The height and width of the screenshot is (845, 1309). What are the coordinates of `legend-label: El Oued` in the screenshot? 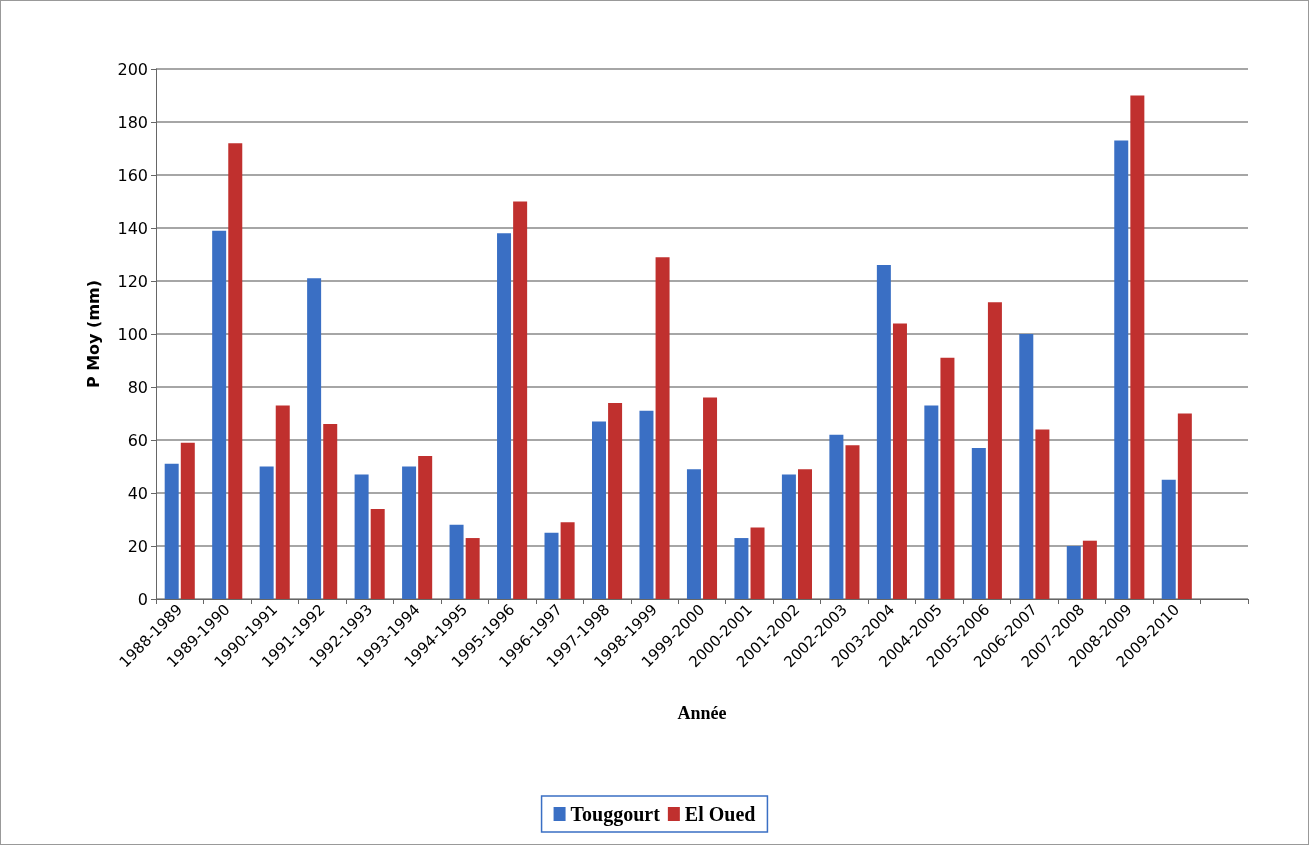 It's located at (720, 814).